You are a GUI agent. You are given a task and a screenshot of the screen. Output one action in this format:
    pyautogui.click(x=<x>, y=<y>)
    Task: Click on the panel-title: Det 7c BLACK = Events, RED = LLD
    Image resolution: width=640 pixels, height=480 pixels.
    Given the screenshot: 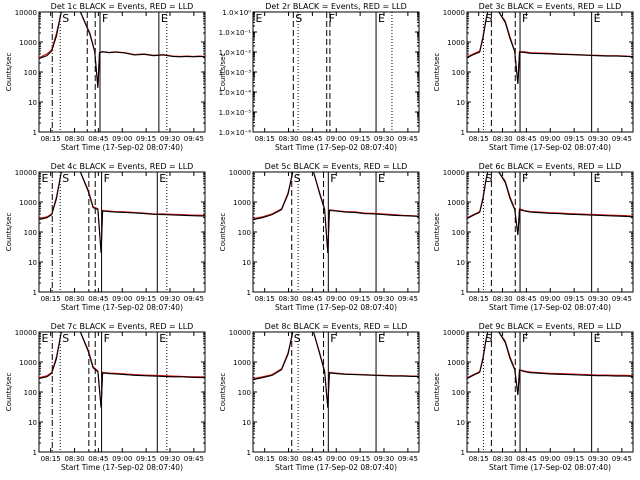 What is the action you would take?
    pyautogui.click(x=122, y=326)
    